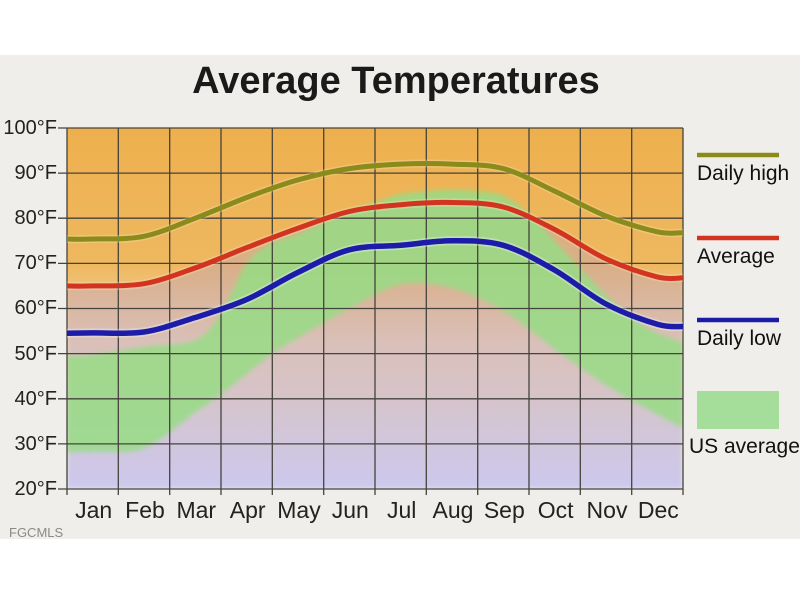  Describe the element at coordinates (396, 81) in the screenshot. I see `svg-text: Average Temperatures` at that location.